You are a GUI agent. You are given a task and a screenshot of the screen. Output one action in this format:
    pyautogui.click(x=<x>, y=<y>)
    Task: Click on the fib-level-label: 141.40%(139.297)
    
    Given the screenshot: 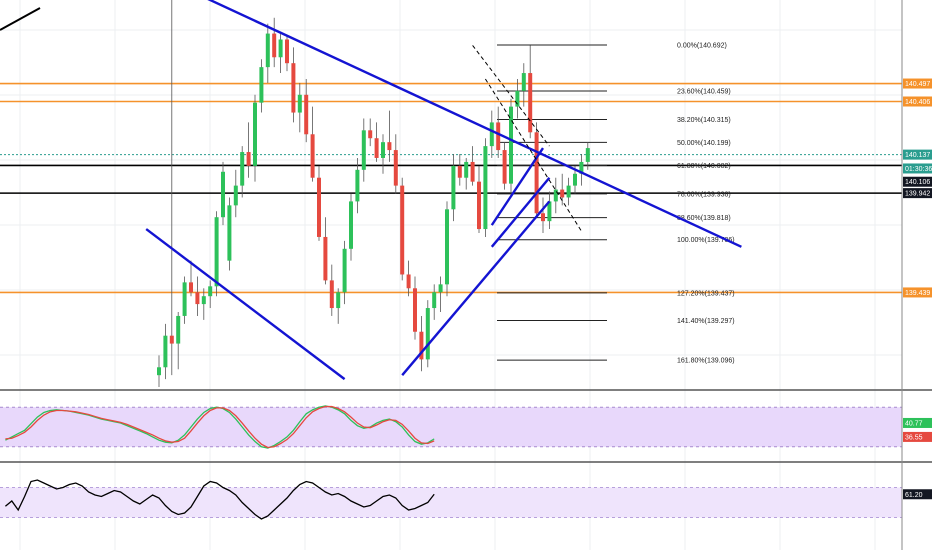 What is the action you would take?
    pyautogui.click(x=706, y=321)
    